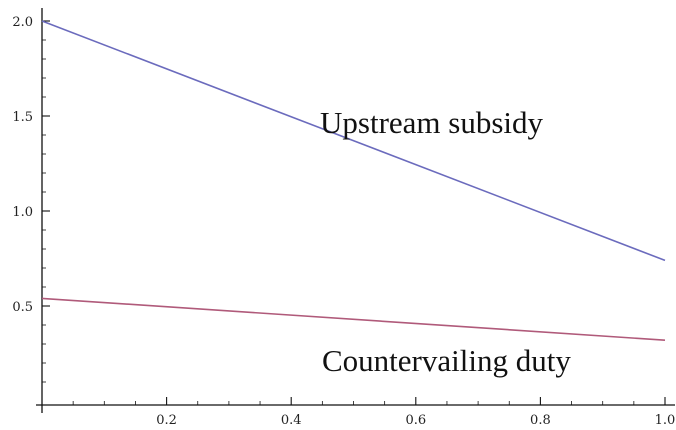 This screenshot has width=676, height=430. Describe the element at coordinates (415, 420) in the screenshot. I see `x-tick-label: 0.6` at that location.